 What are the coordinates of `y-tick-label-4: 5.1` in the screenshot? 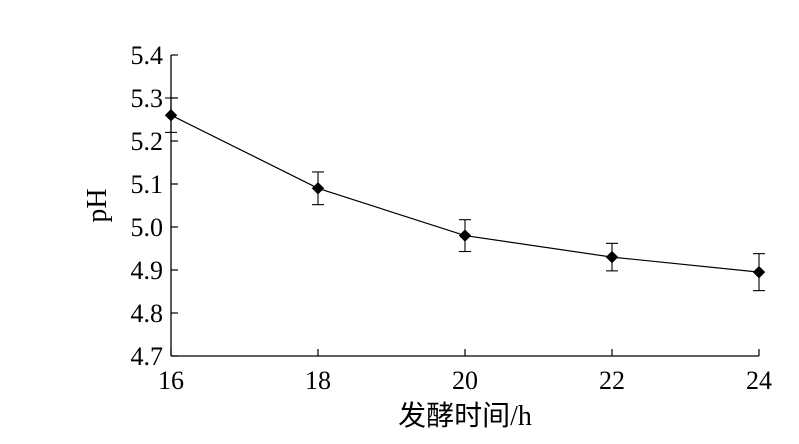 It's located at (147, 184).